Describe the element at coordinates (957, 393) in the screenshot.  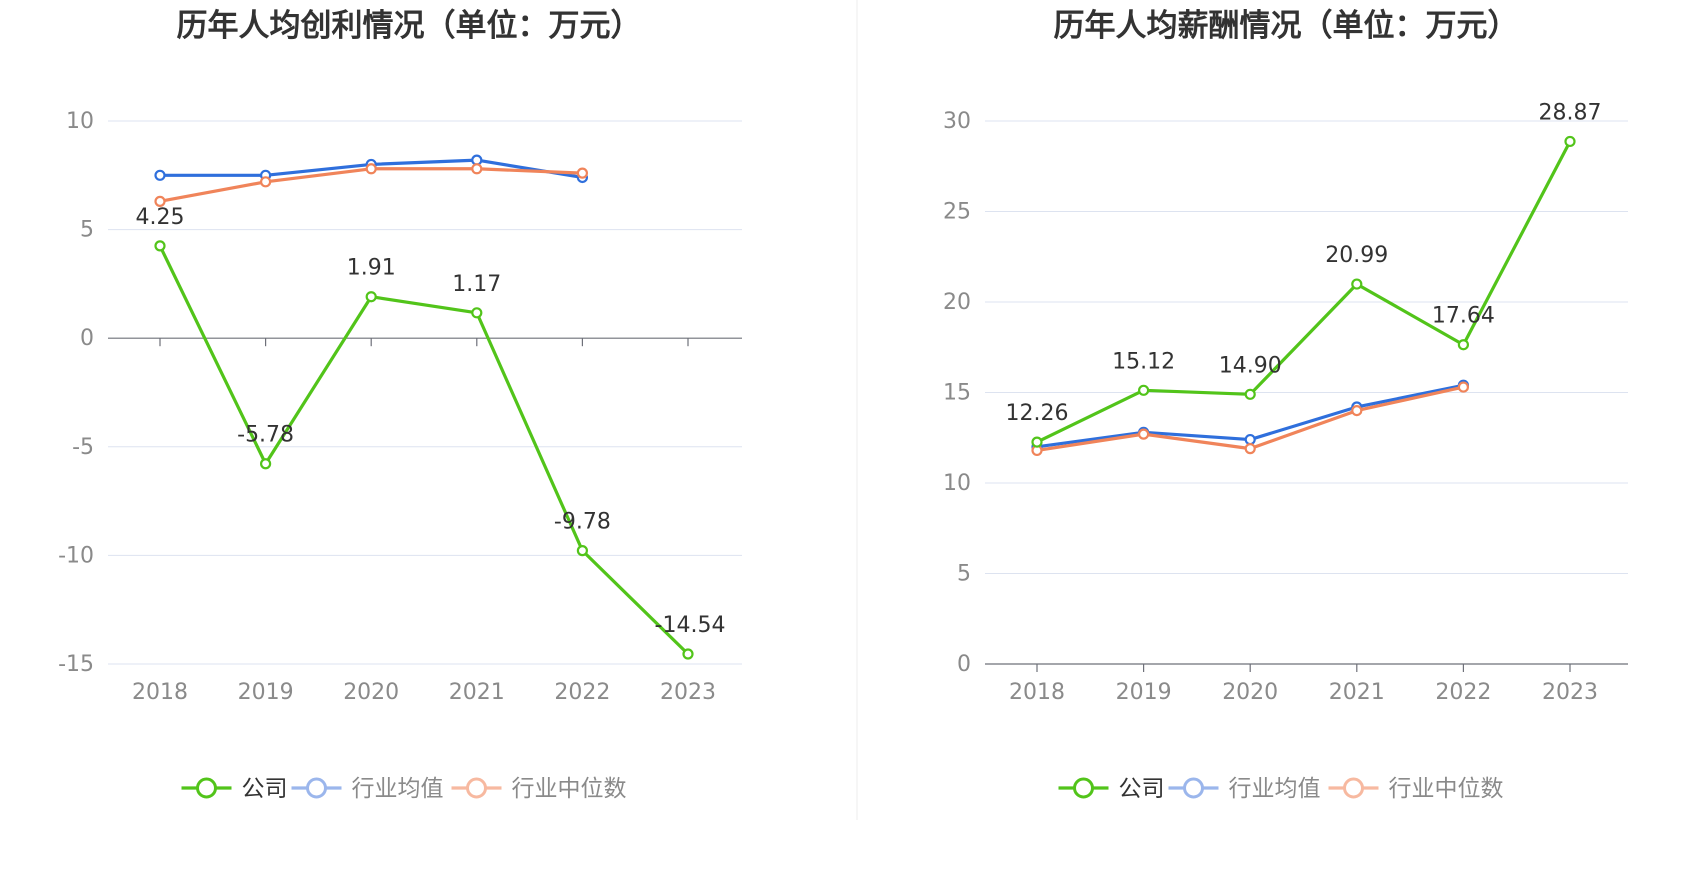
I see `y-tick-label: 15` at that location.